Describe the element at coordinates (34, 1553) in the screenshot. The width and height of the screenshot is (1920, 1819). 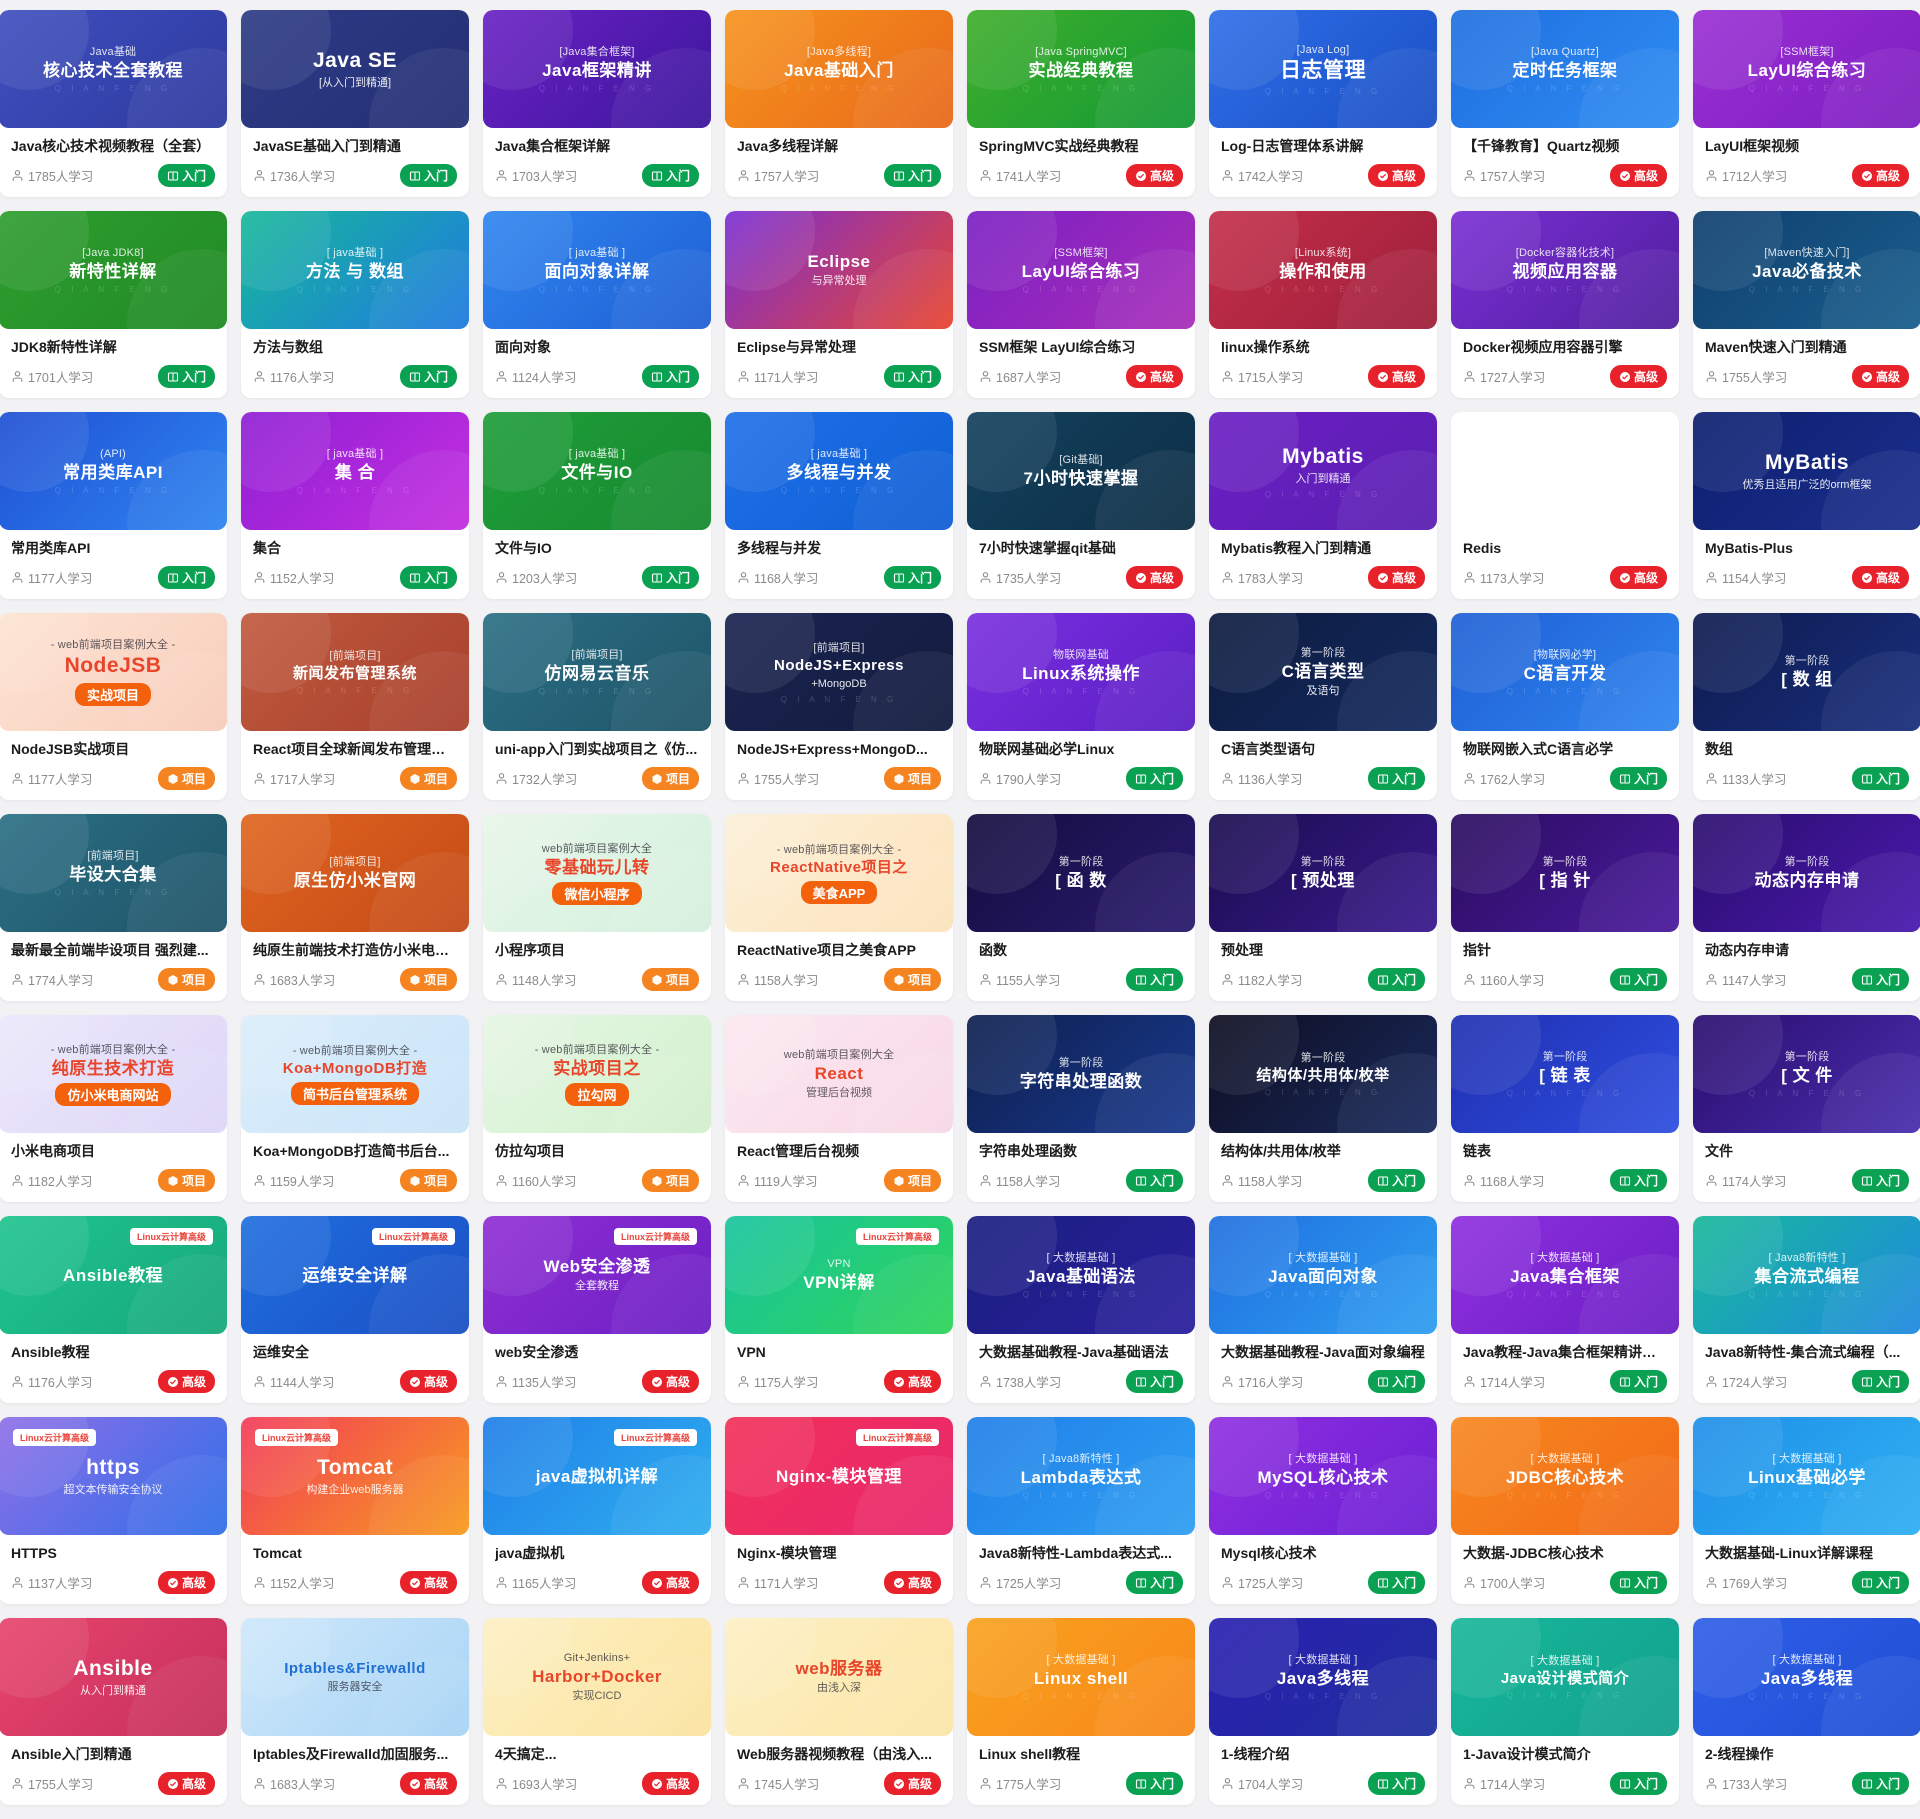
I see `course-title: HTTPS` at that location.